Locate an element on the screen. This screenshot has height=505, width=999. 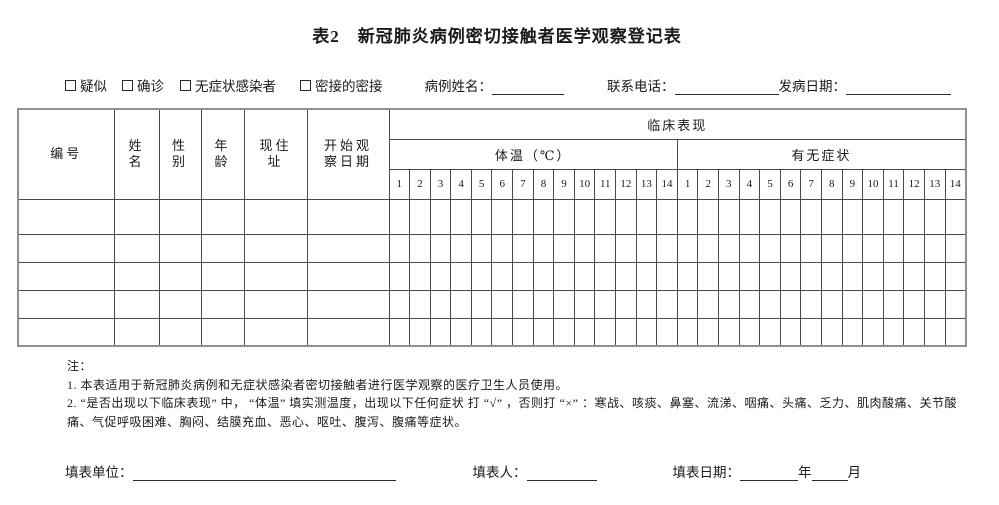
checkbox-asymptomatic: 无症状感染者 is located at coordinates (228, 85).